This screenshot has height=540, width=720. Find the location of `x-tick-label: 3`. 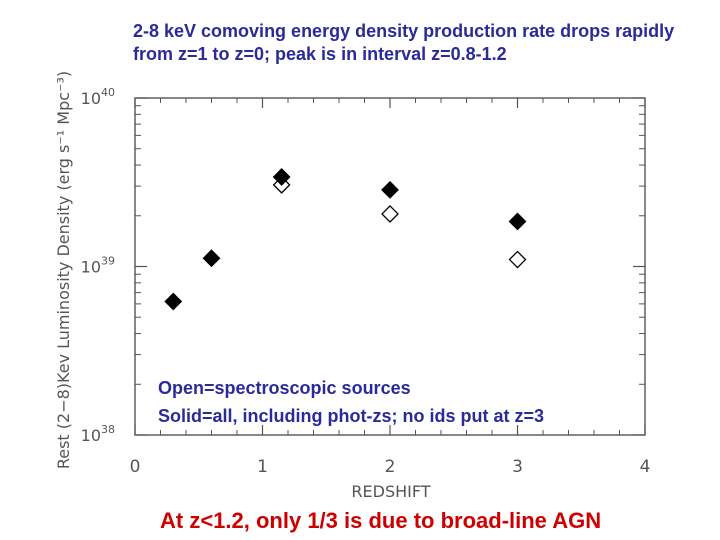

x-tick-label: 3 is located at coordinates (517, 467).